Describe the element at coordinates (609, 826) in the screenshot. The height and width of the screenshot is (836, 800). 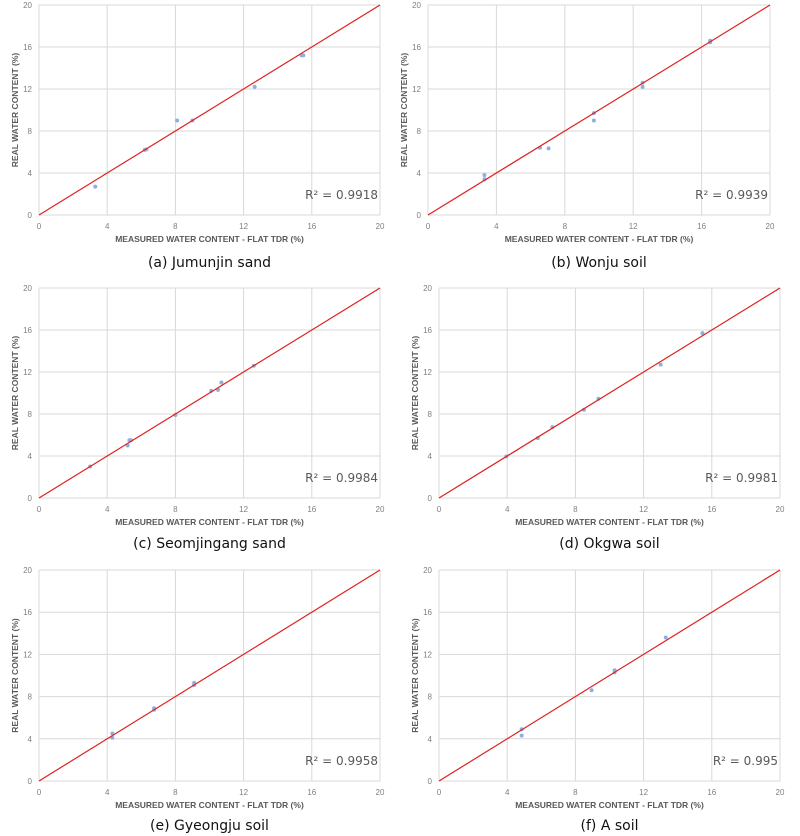
I see `panel-caption: (f) A soil` at that location.